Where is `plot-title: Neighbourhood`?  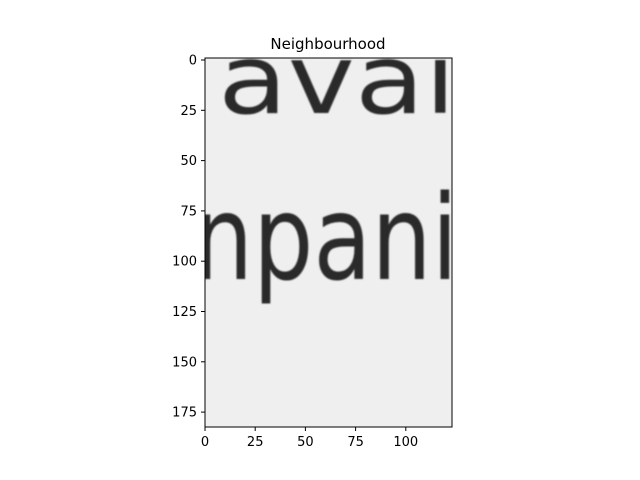
plot-title: Neighbourhood is located at coordinates (327, 44).